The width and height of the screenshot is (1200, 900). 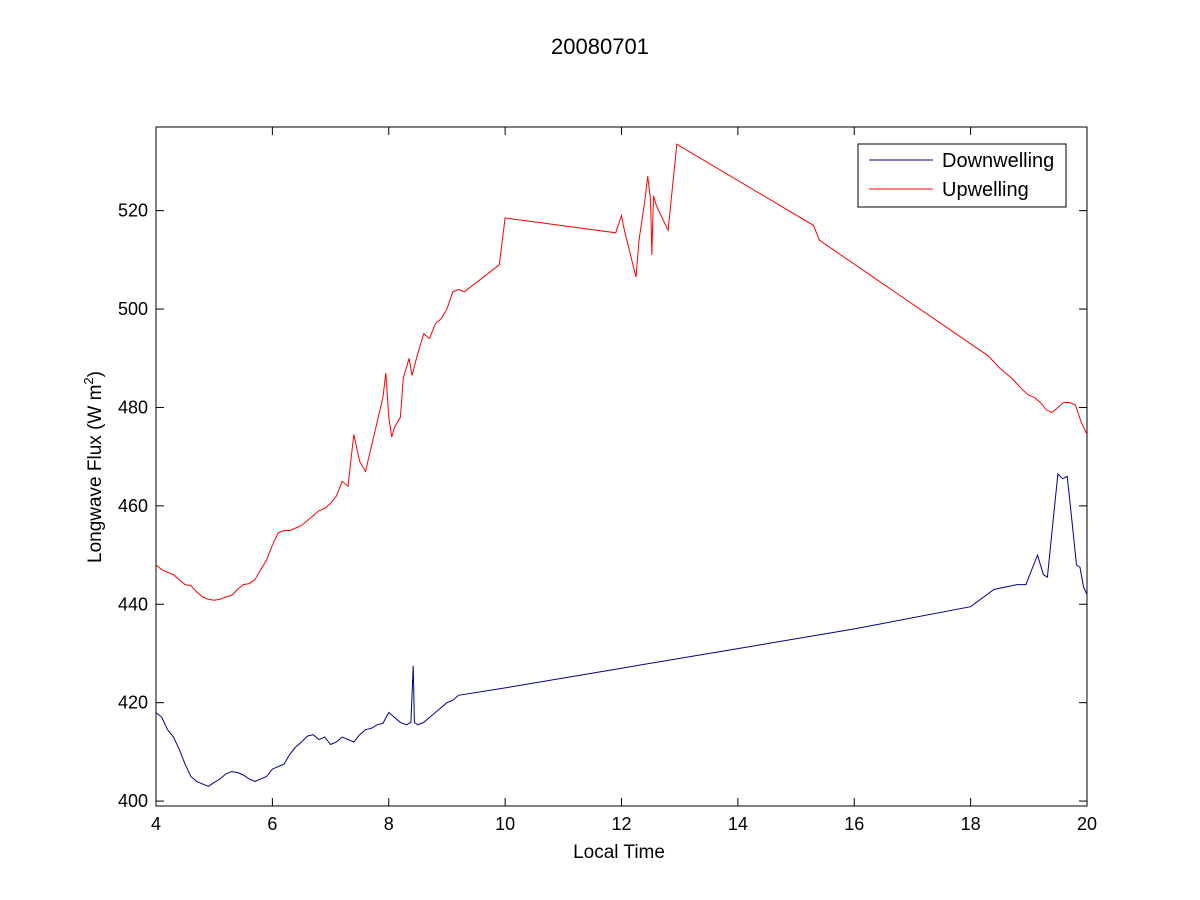 What do you see at coordinates (133, 211) in the screenshot?
I see `y-tick-label: 520` at bounding box center [133, 211].